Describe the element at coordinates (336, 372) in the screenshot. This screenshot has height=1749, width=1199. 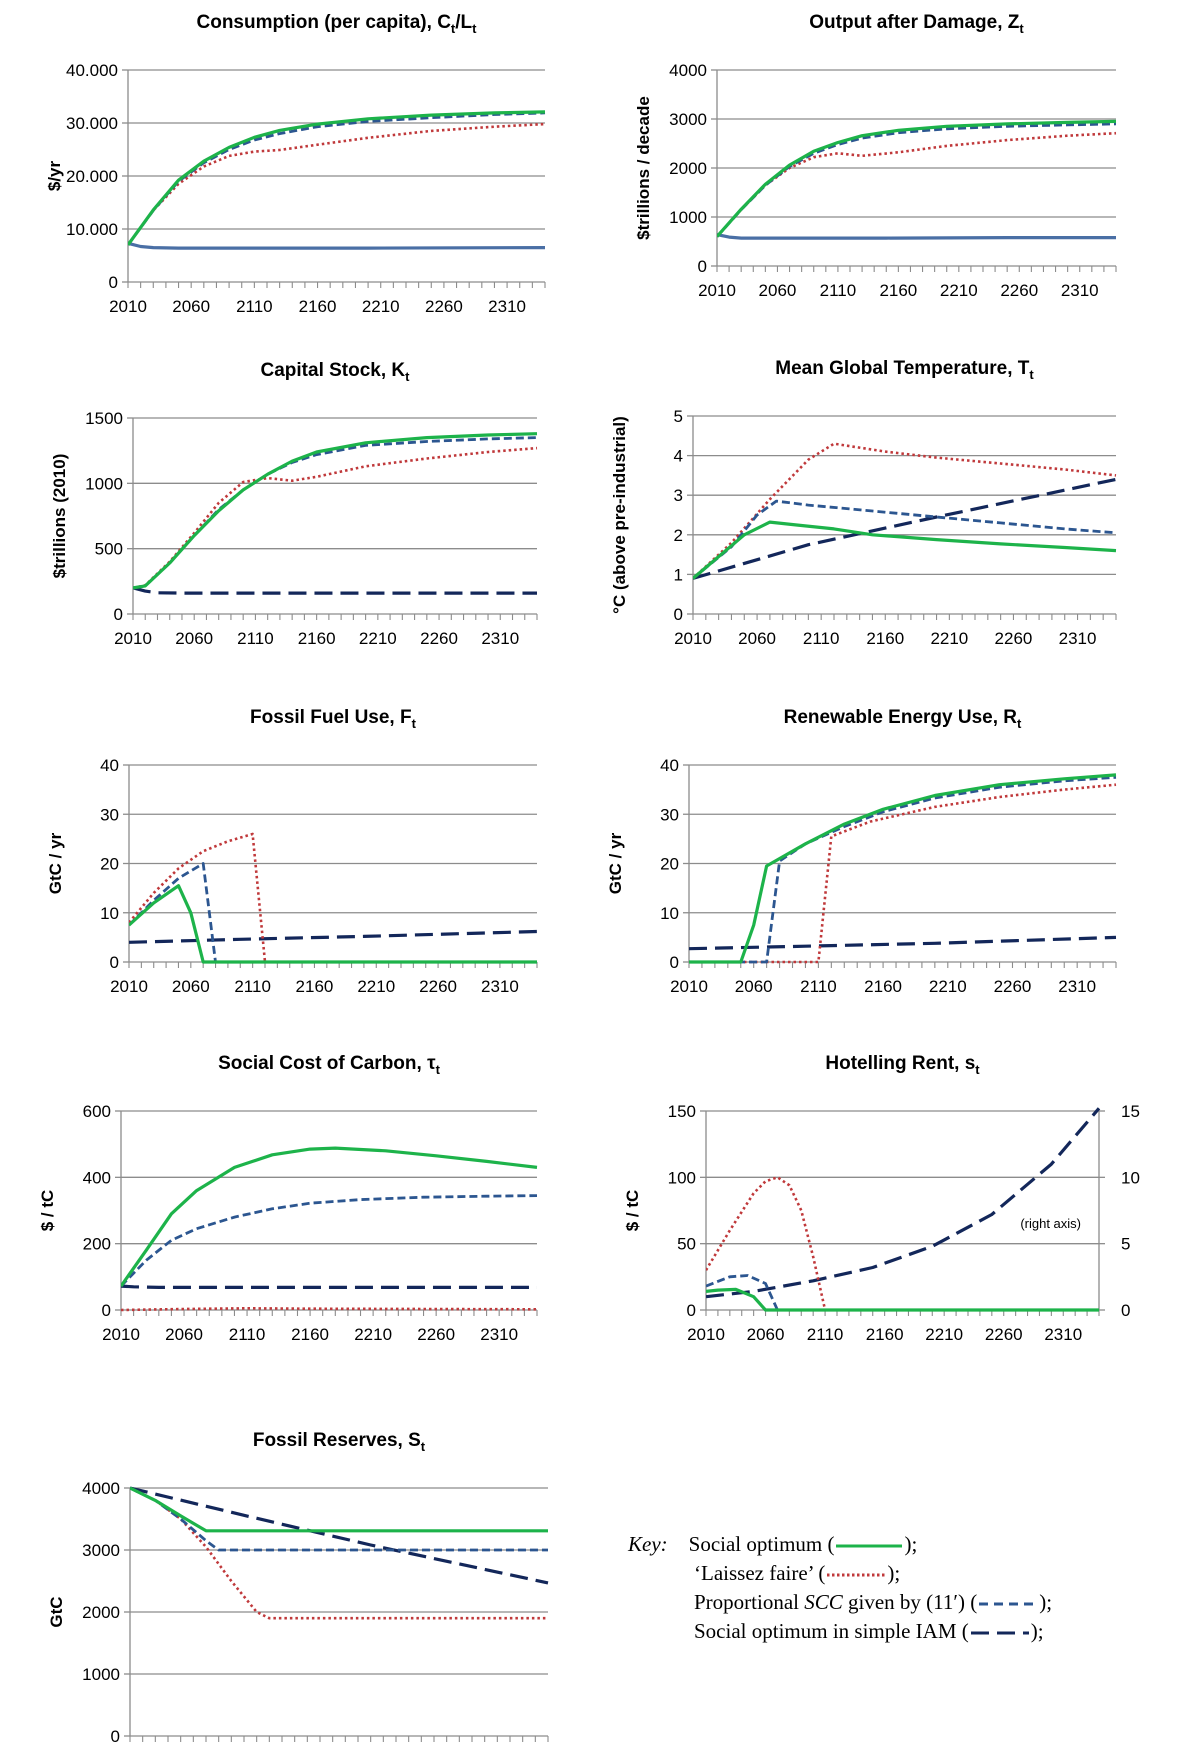
I see `chart-title: Capital Stock, Kt` at that location.